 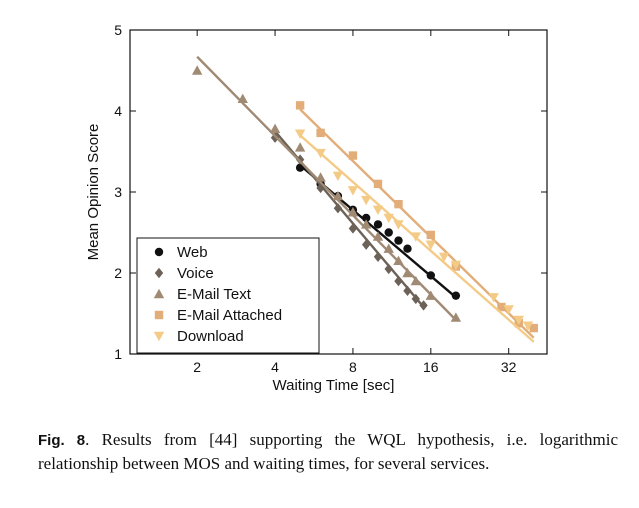 What do you see at coordinates (159, 293) in the screenshot?
I see `legend-marker-e-mail-text` at bounding box center [159, 293].